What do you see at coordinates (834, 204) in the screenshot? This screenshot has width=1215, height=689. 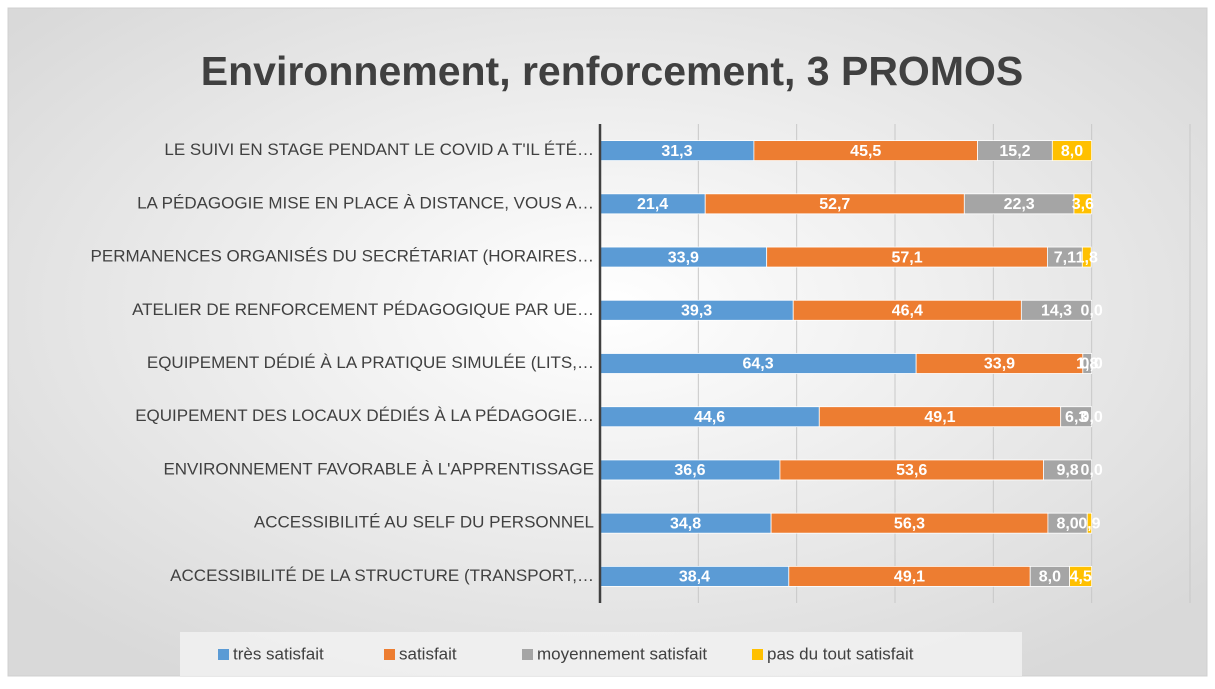 I see `data-label: 52,7` at bounding box center [834, 204].